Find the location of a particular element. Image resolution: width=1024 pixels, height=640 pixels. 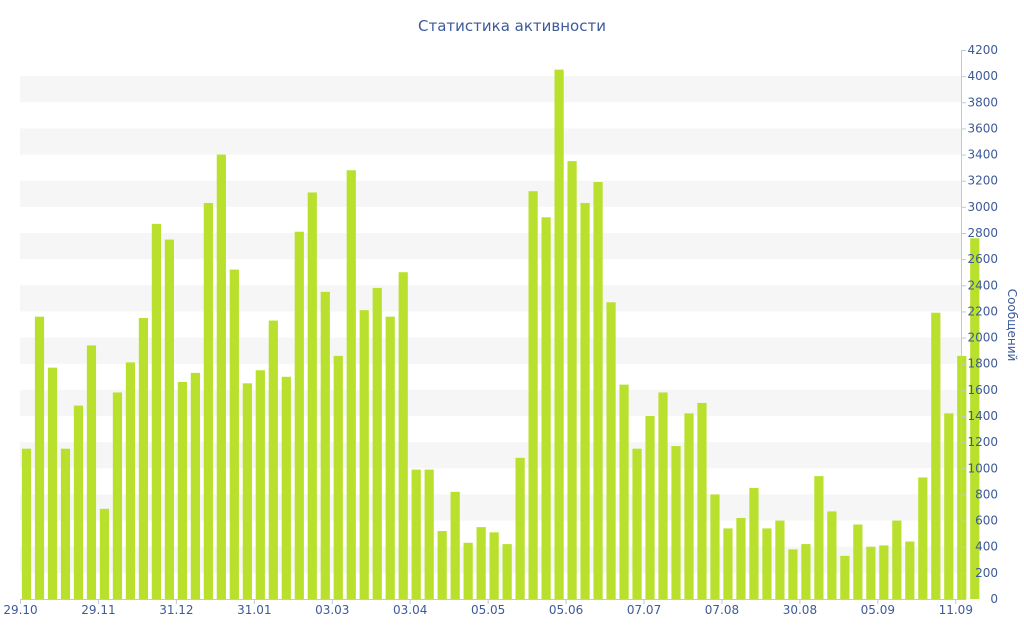

x-tick-label: 05.05 is located at coordinates (488, 610).